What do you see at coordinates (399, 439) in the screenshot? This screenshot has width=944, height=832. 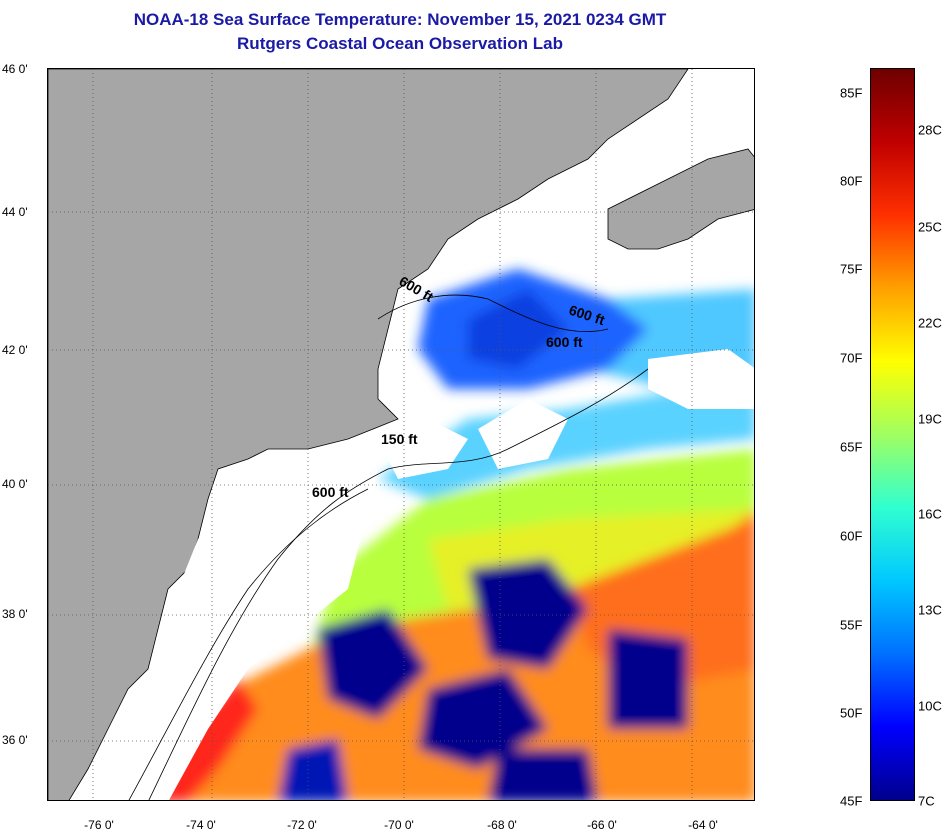 I see `contour-label: 150 ft` at bounding box center [399, 439].